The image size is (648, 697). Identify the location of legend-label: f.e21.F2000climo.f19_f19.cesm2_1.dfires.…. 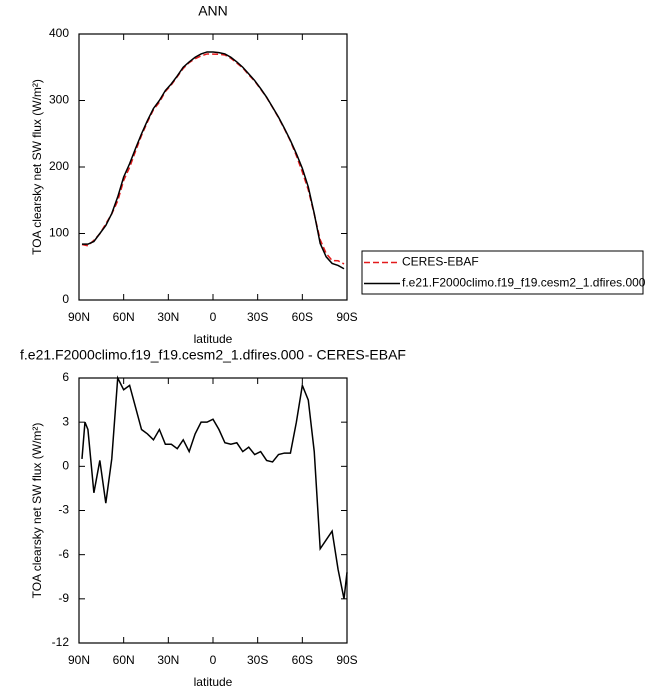
(524, 283).